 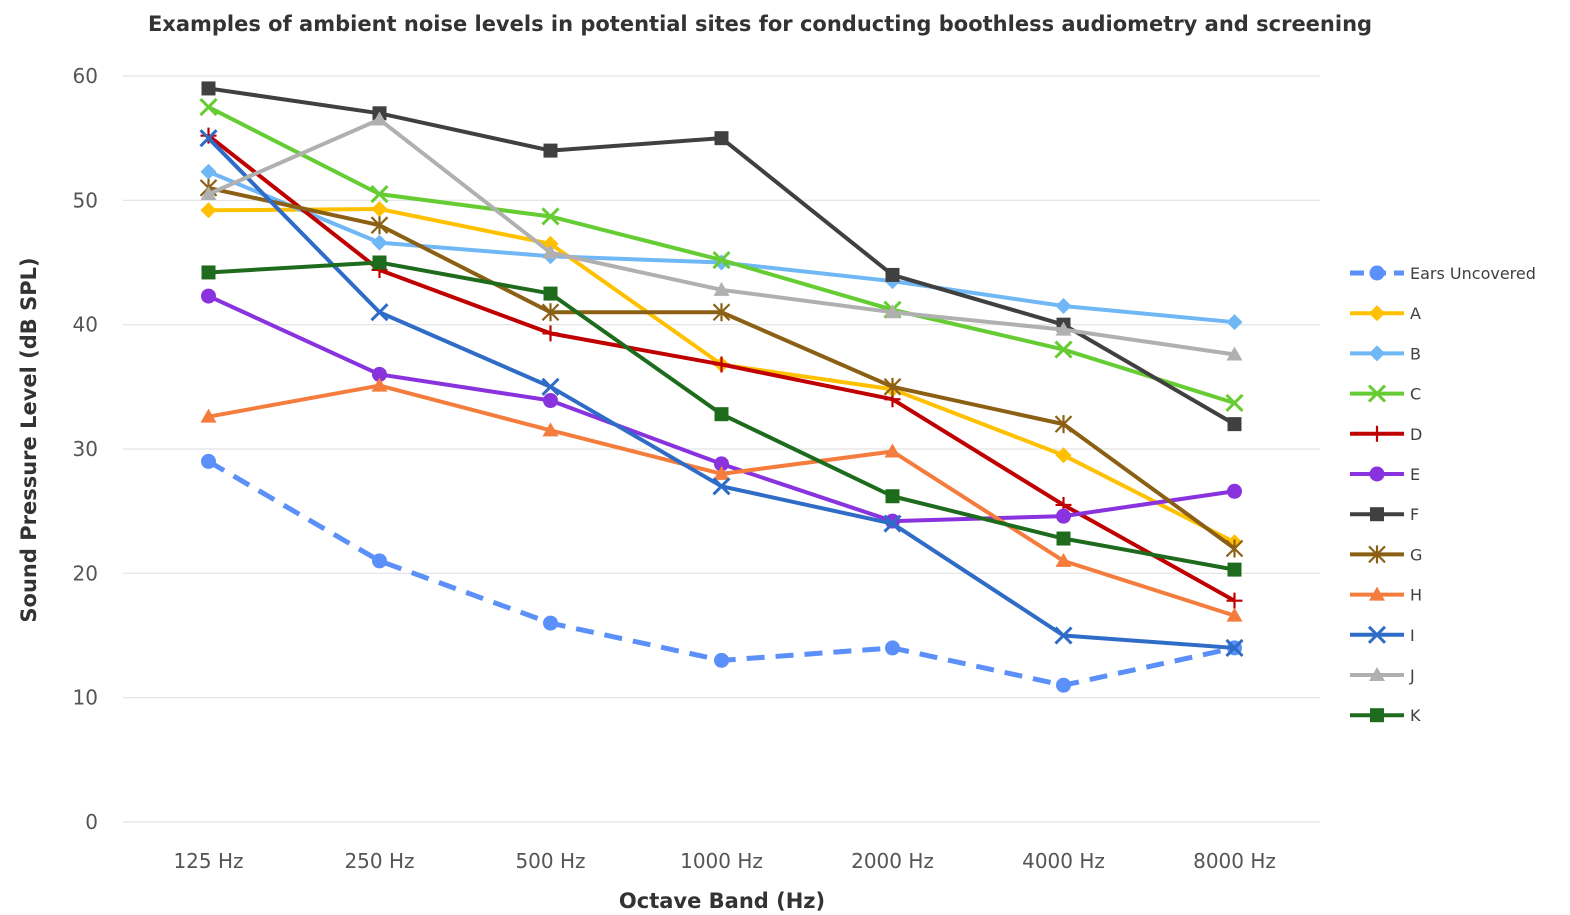 What do you see at coordinates (85, 76) in the screenshot?
I see `y-tick-label: 60` at bounding box center [85, 76].